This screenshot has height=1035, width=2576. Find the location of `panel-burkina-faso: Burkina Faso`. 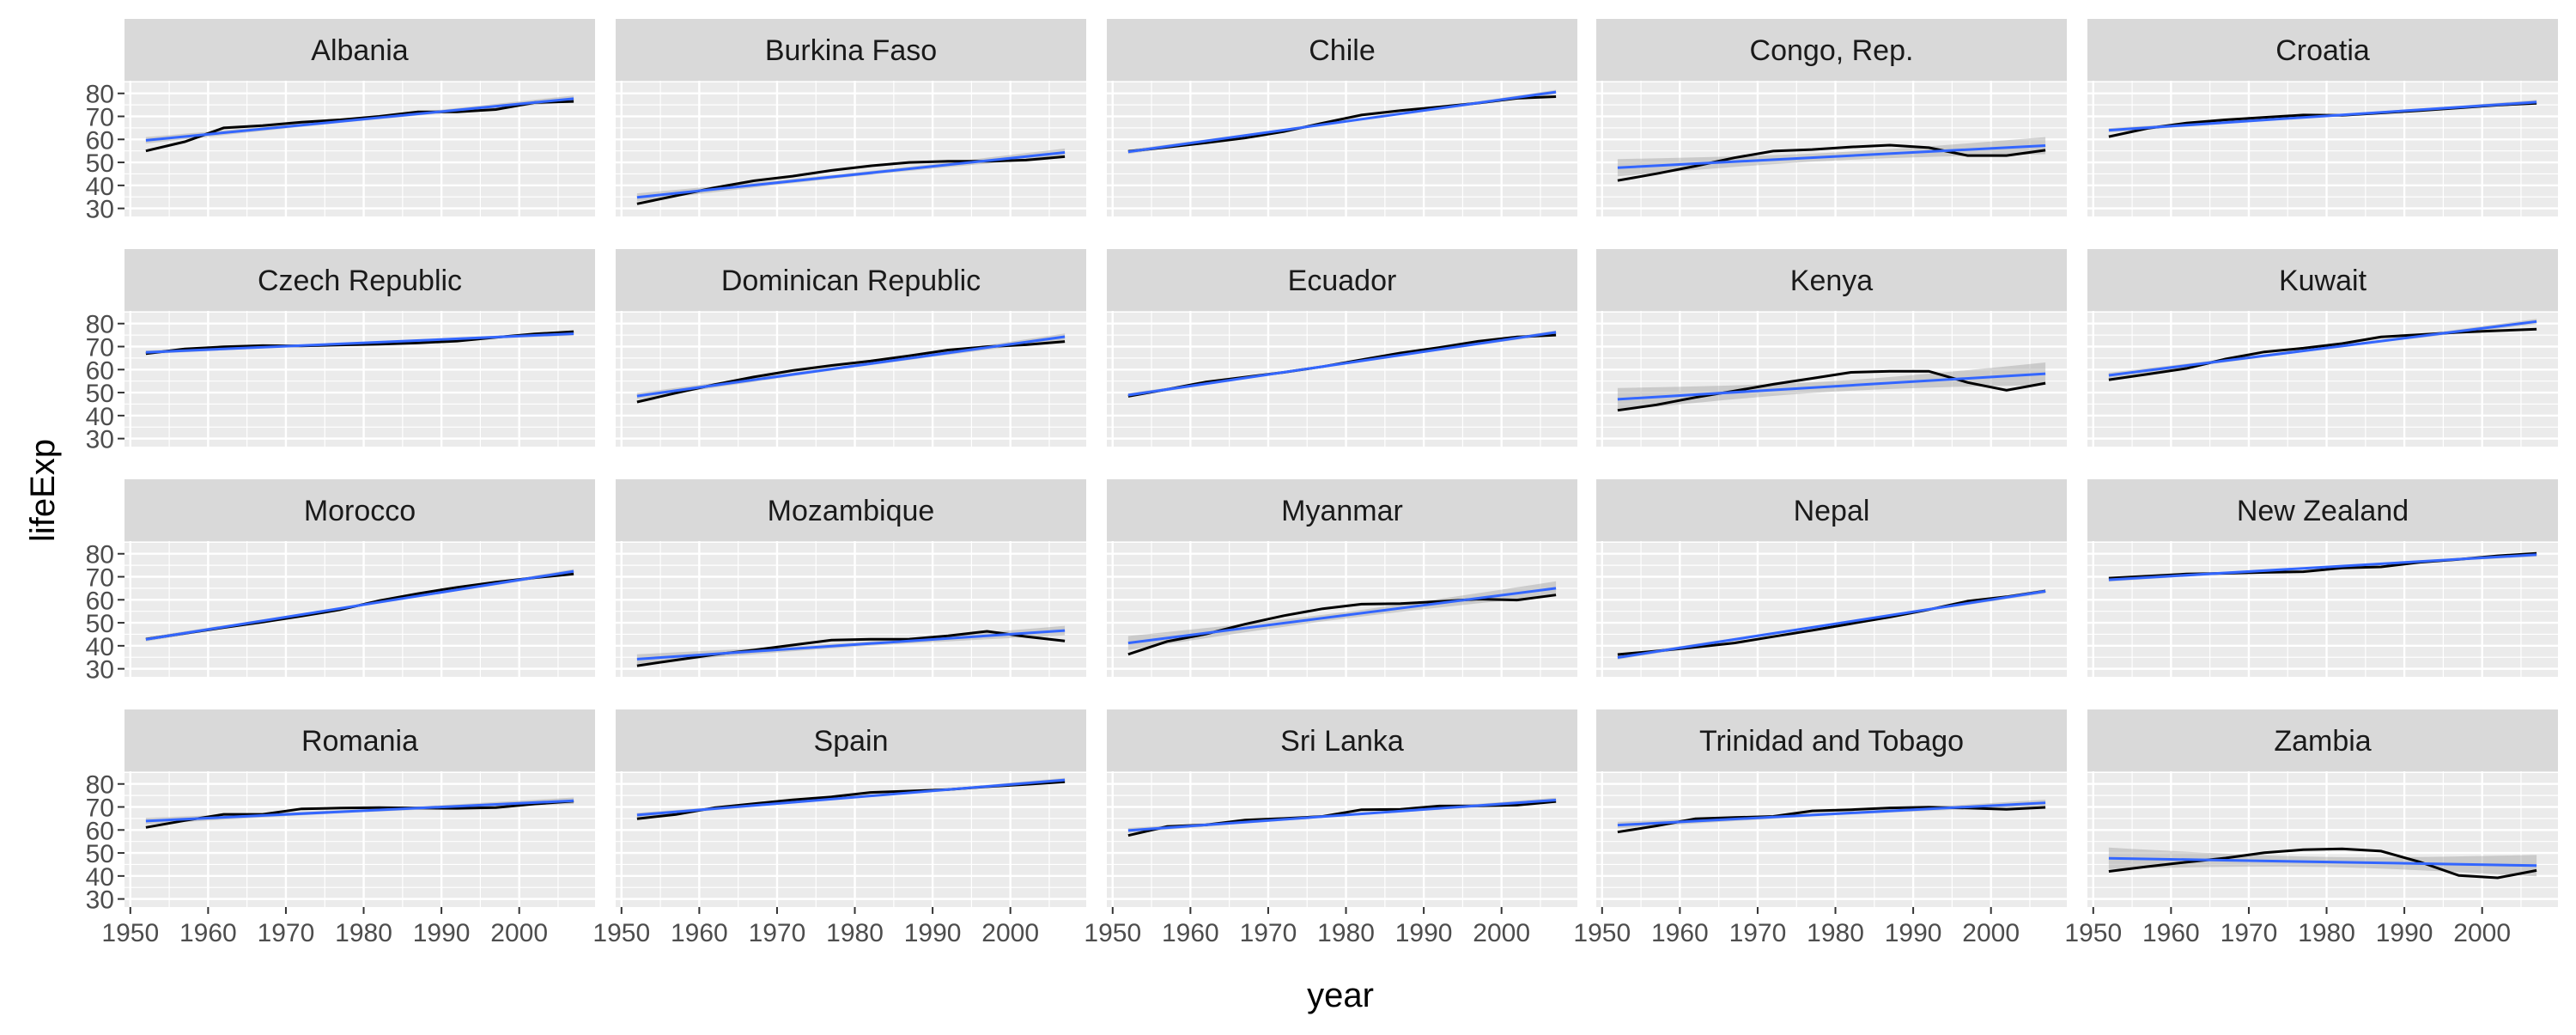

panel-burkina-faso: Burkina Faso is located at coordinates (851, 118).